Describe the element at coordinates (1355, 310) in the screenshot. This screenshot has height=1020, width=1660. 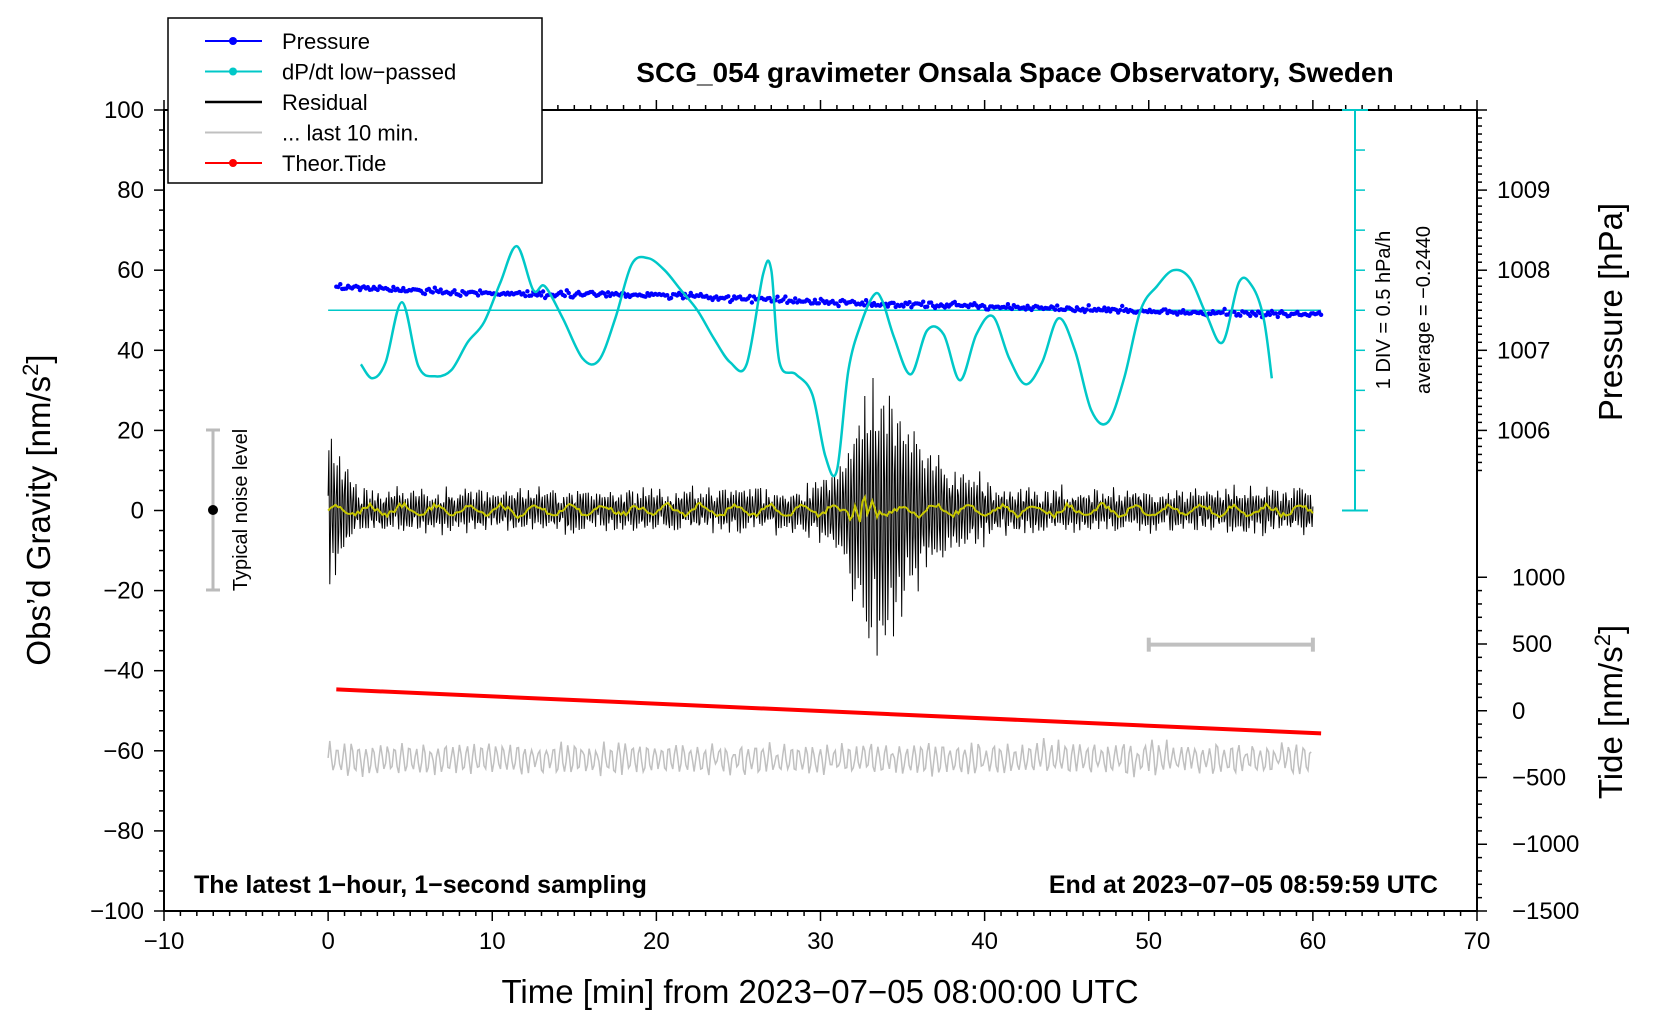
I see `dpdt-scale-ticks` at that location.